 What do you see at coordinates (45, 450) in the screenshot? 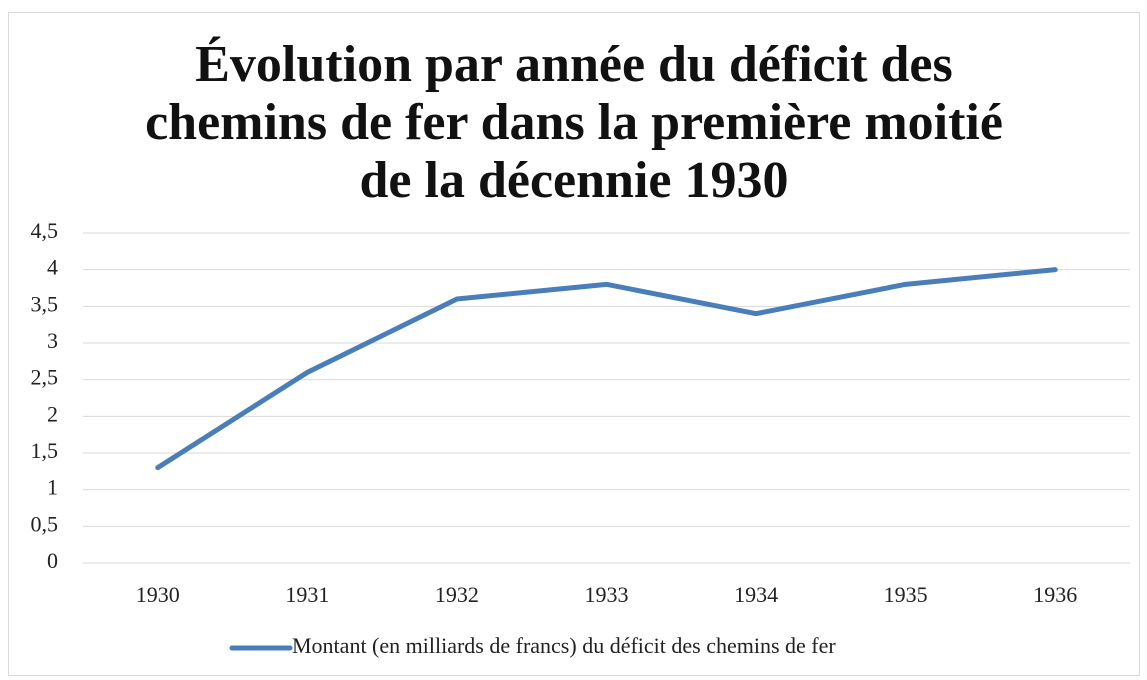
I see `y-tick-label: 1,5` at bounding box center [45, 450].